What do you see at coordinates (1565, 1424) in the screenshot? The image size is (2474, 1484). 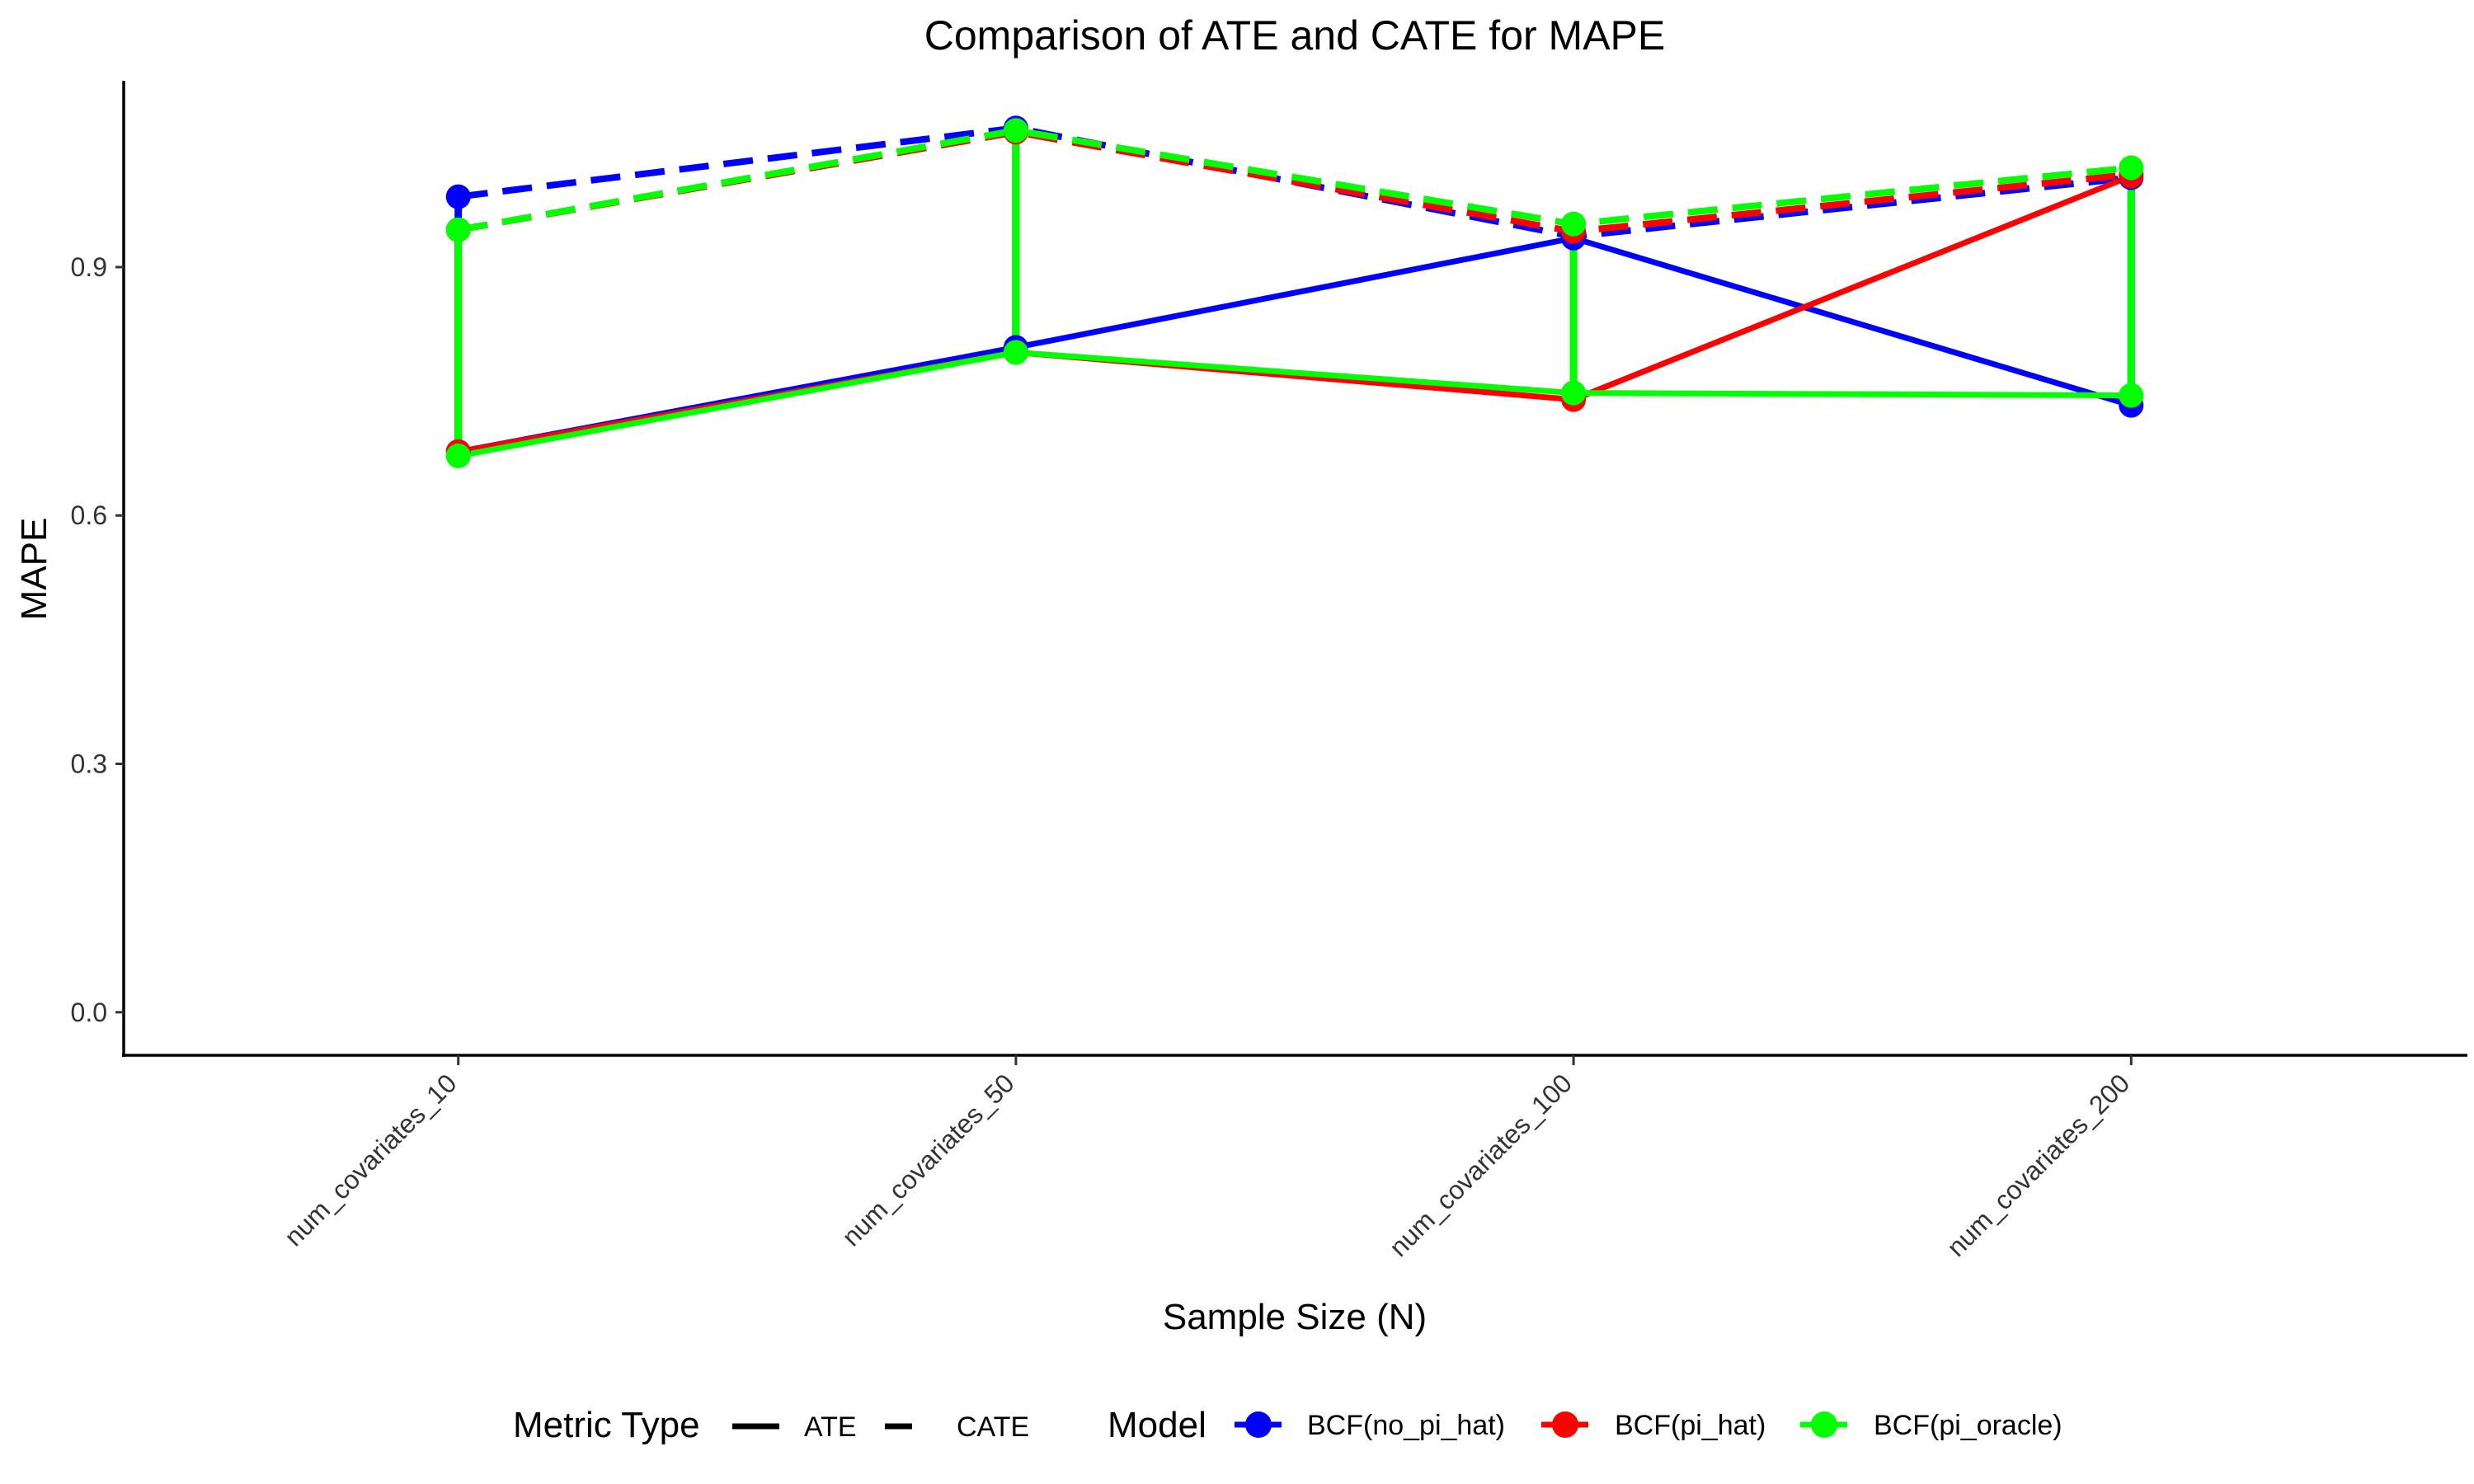 I see `legend-marker-pi-hat` at bounding box center [1565, 1424].